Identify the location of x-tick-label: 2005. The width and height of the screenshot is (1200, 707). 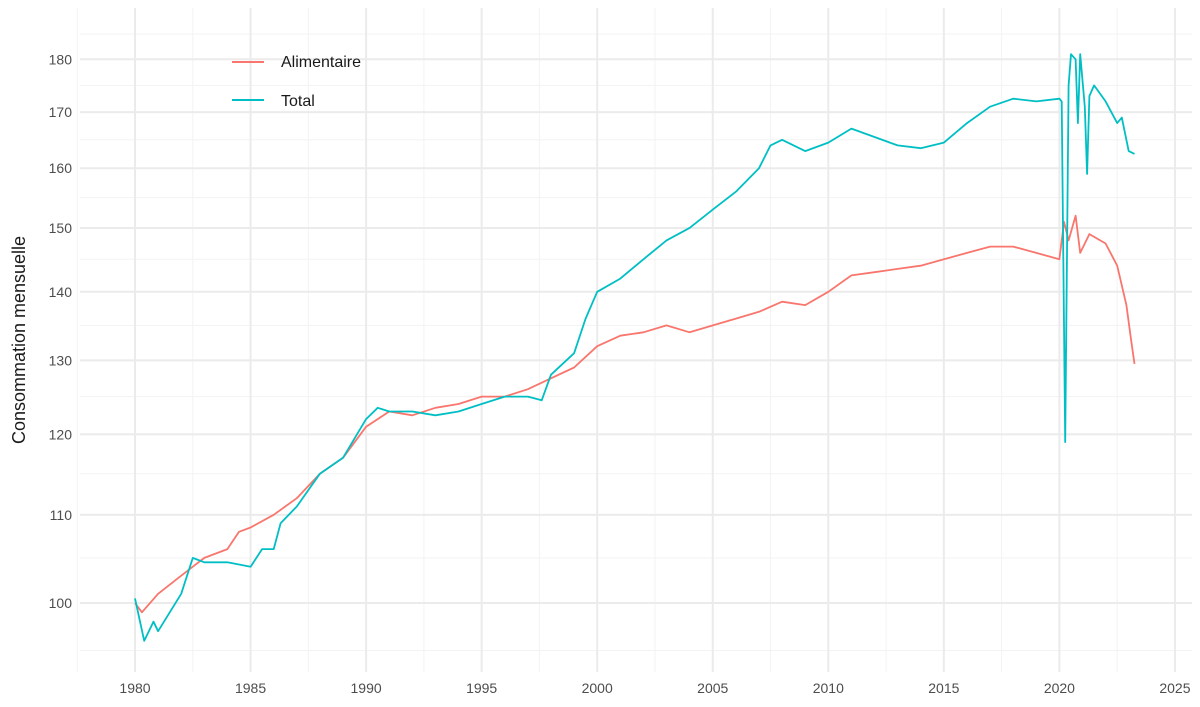
(712, 688).